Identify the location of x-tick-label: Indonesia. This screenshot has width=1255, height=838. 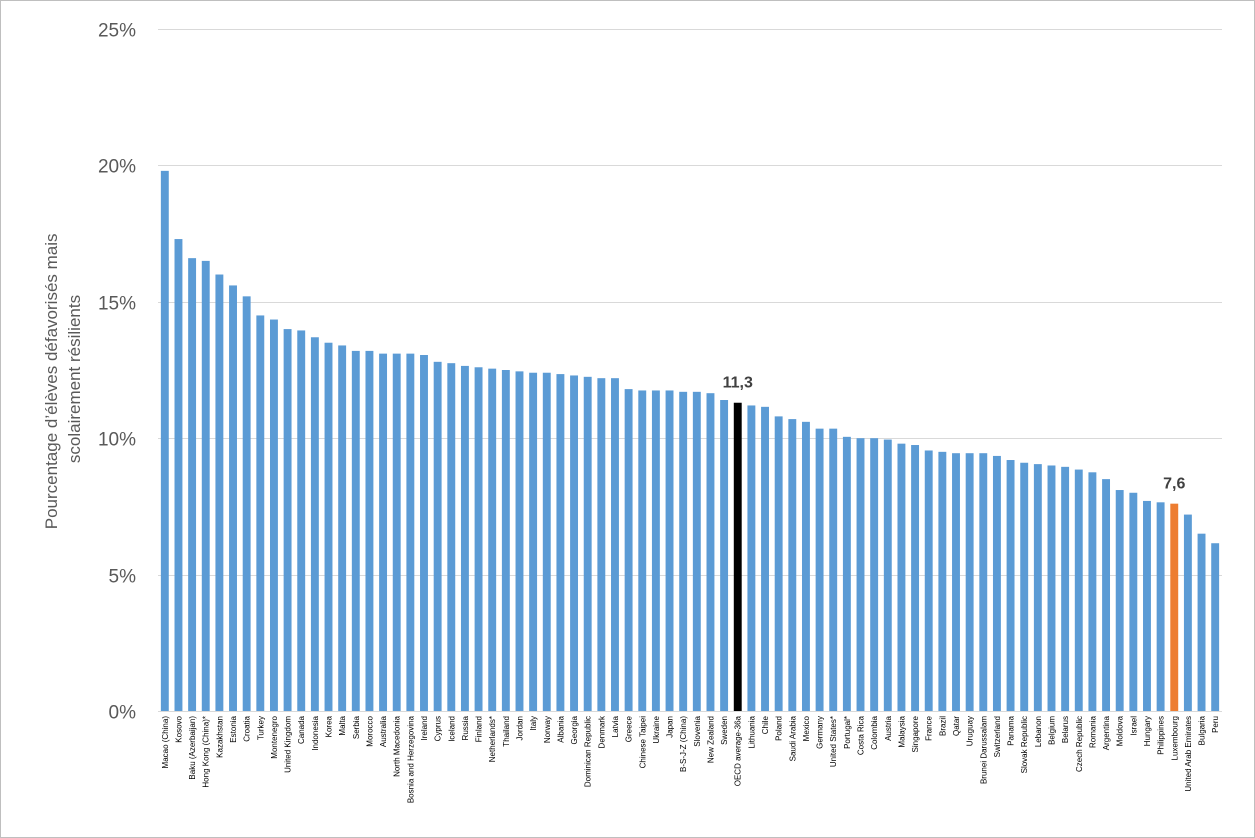
(315, 732).